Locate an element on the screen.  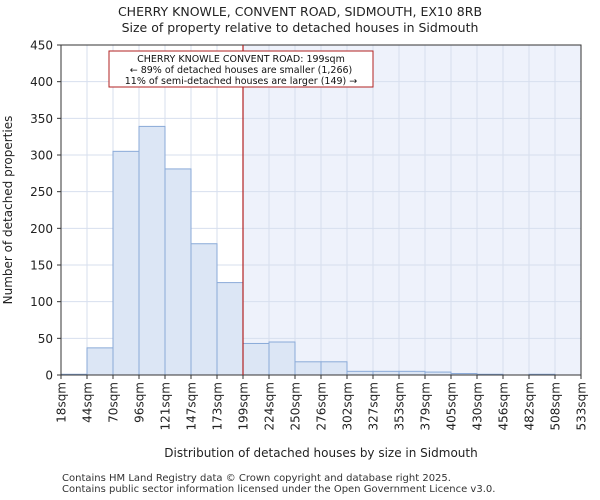
y-tick-label-8: 400 is located at coordinates (41, 82).